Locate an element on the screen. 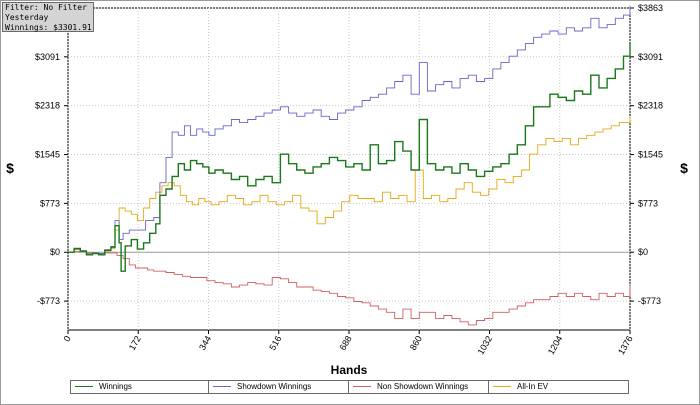 The height and width of the screenshot is (405, 700). y-axis-label-left: $ is located at coordinates (10, 168).